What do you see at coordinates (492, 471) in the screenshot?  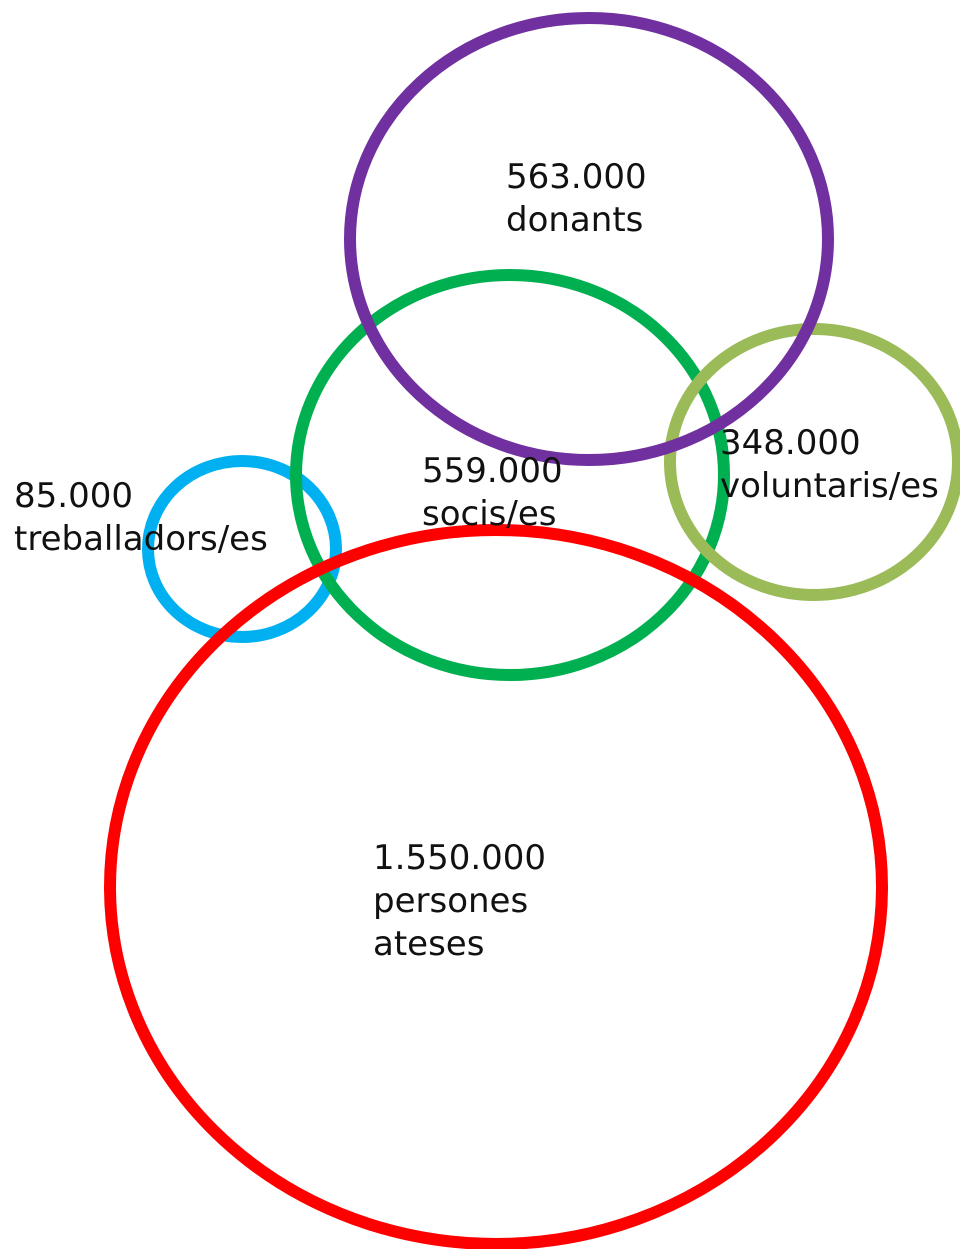 I see `socis-value: 559.000` at bounding box center [492, 471].